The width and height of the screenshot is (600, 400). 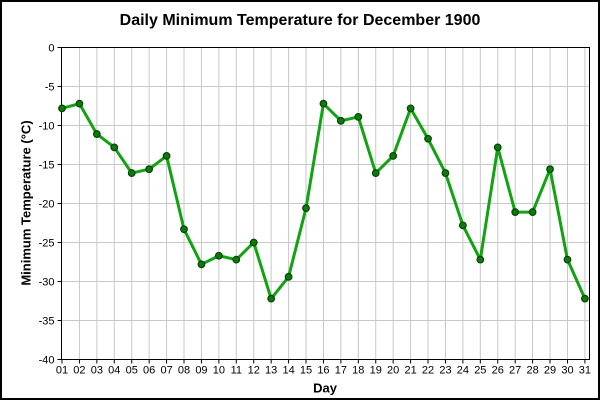 What do you see at coordinates (567, 371) in the screenshot?
I see `x-tick-label: 30` at bounding box center [567, 371].